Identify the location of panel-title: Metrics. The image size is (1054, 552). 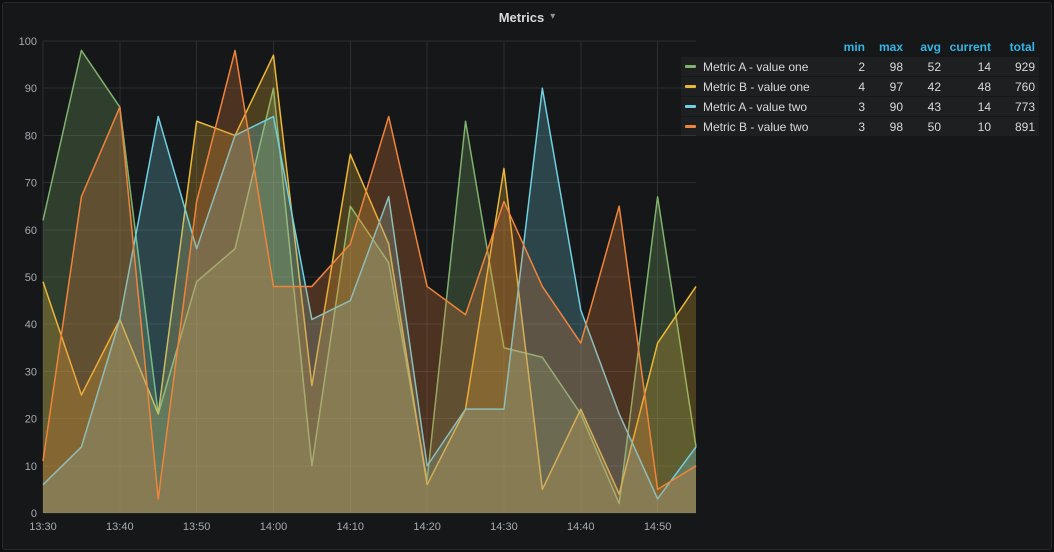
(521, 17).